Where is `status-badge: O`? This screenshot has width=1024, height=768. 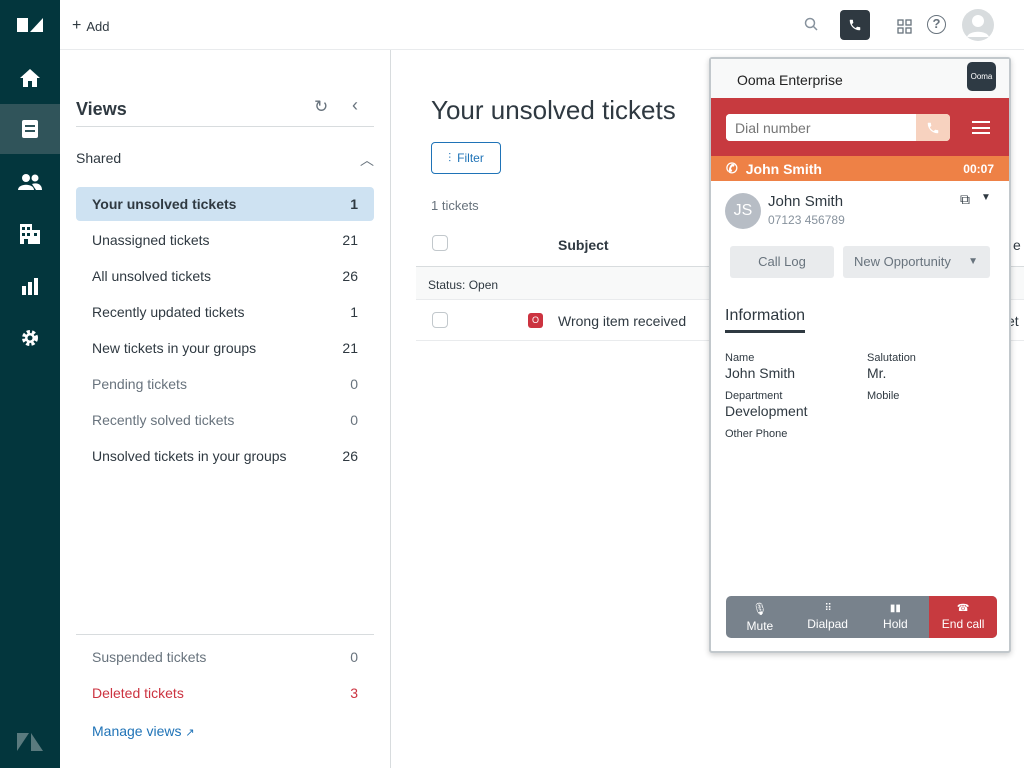
status-badge: O is located at coordinates (535, 320).